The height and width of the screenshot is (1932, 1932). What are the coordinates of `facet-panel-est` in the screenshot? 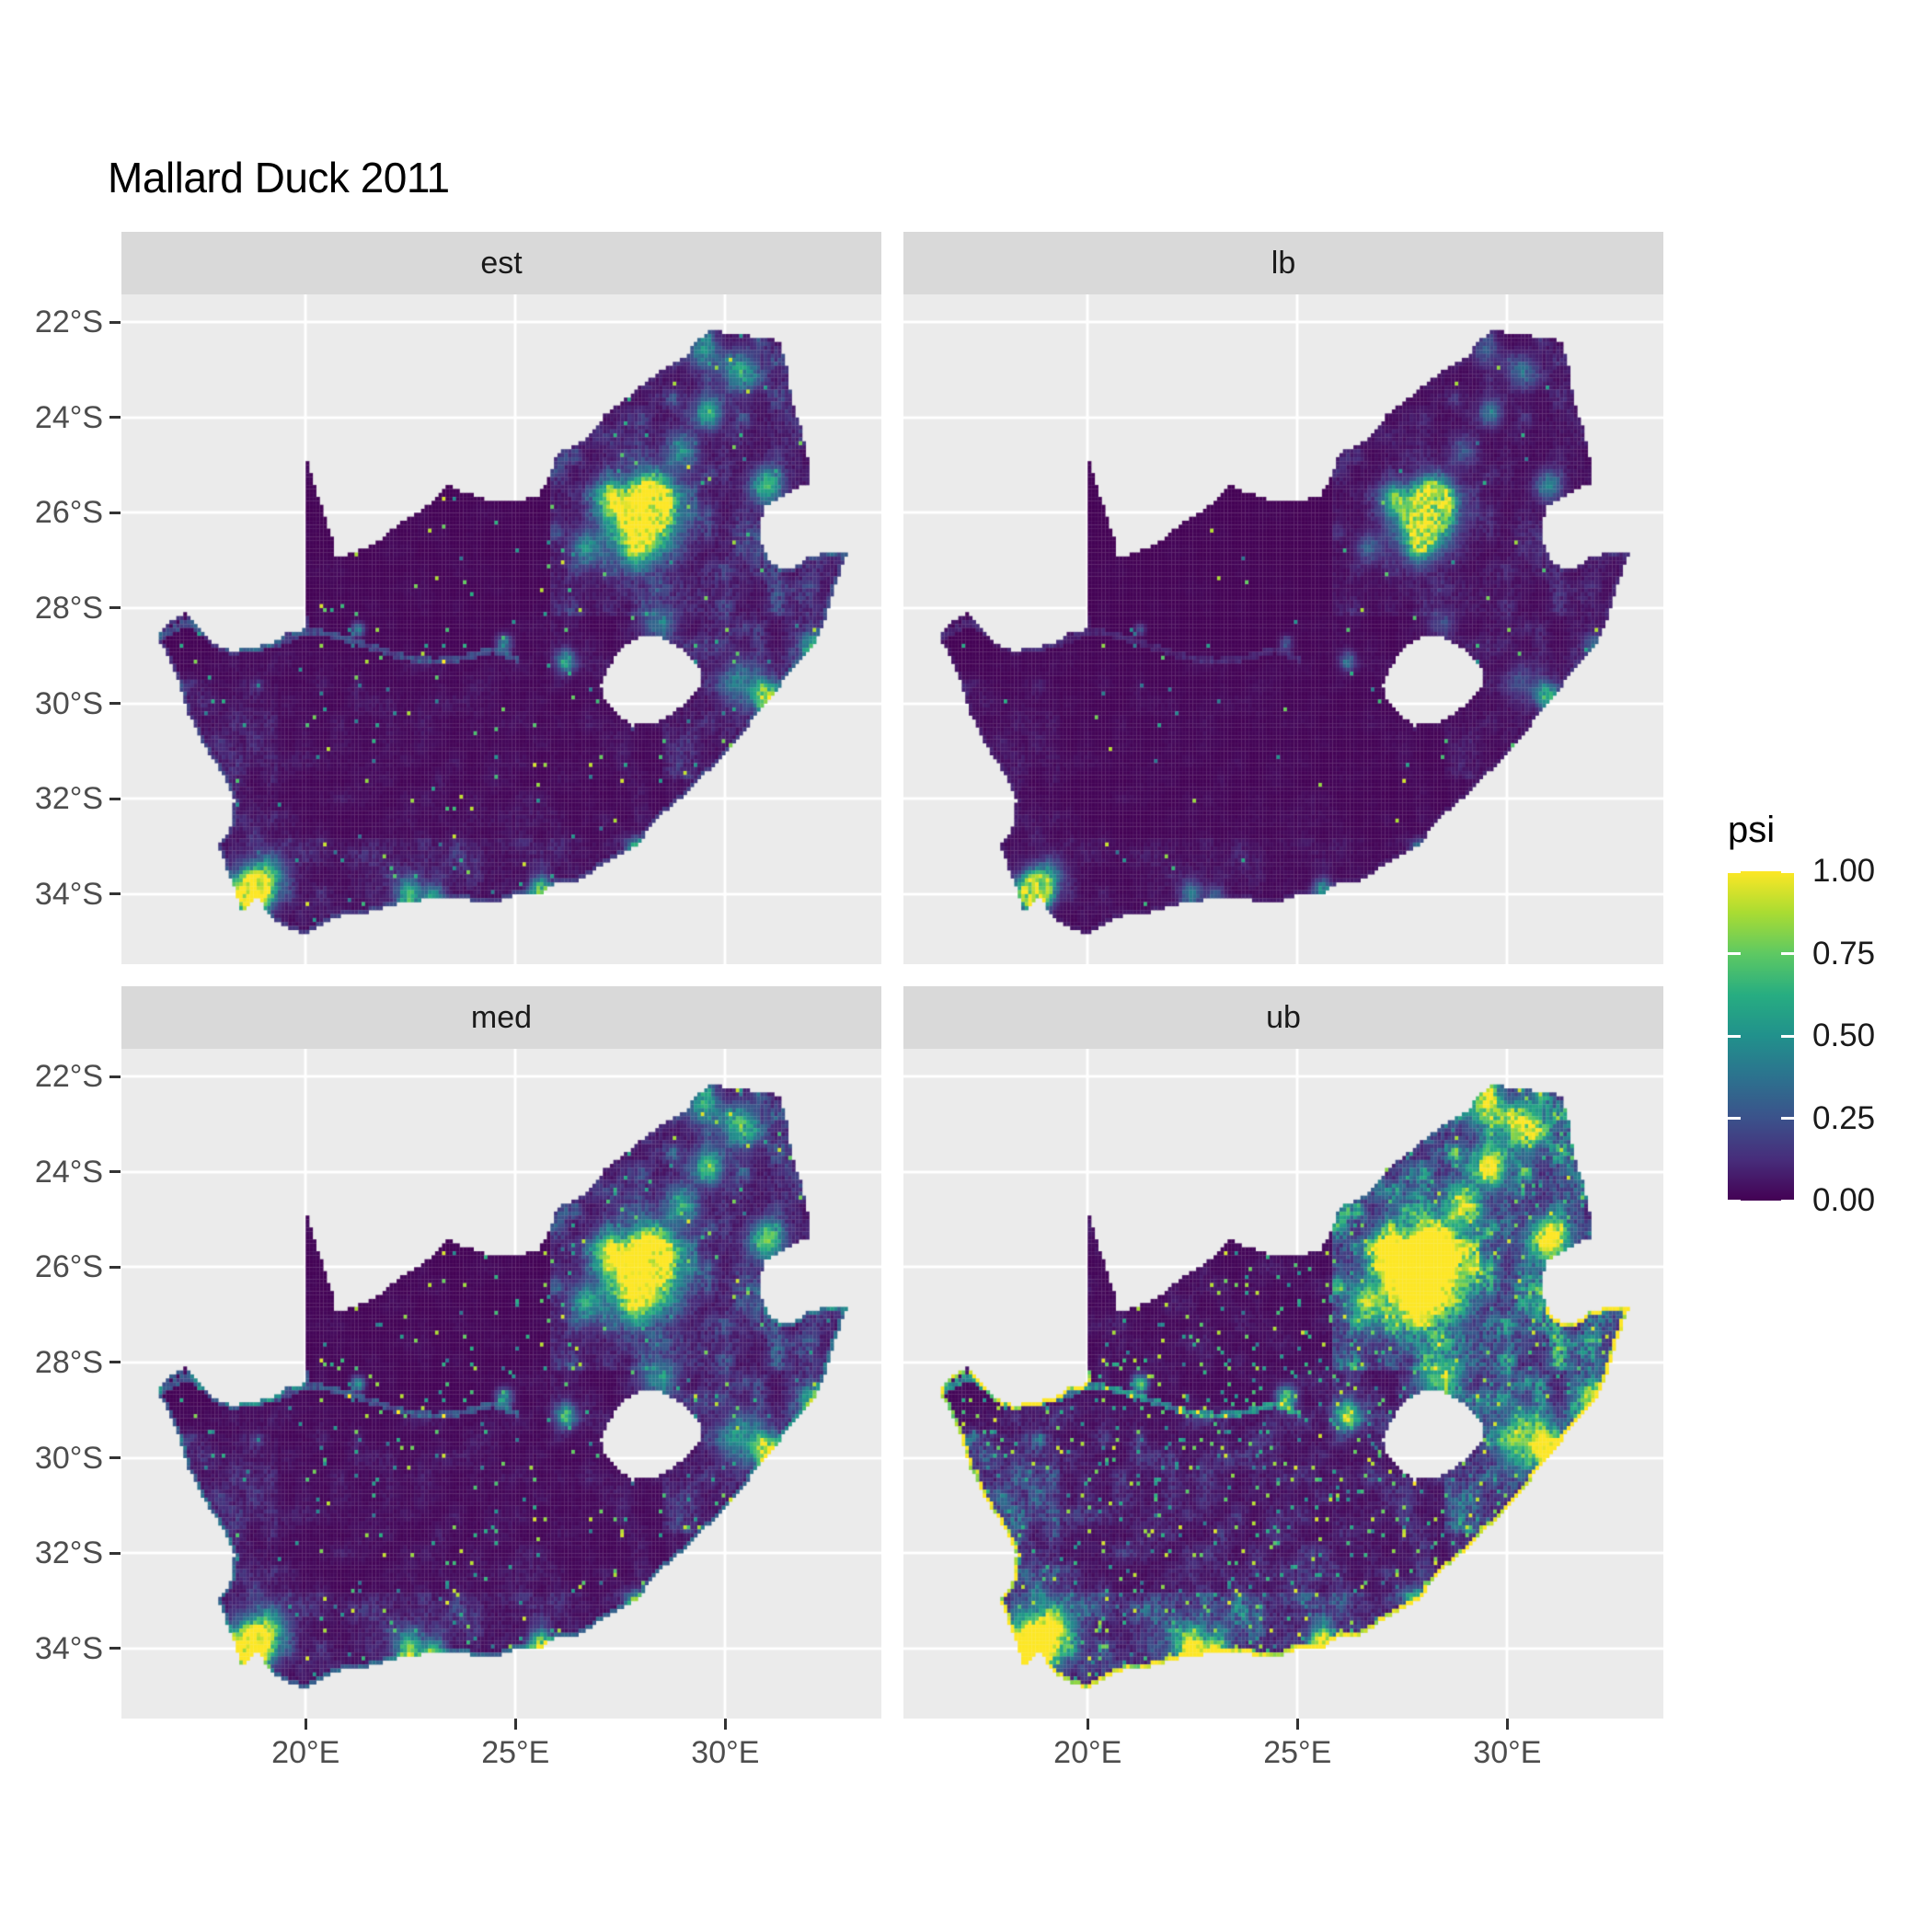 It's located at (501, 629).